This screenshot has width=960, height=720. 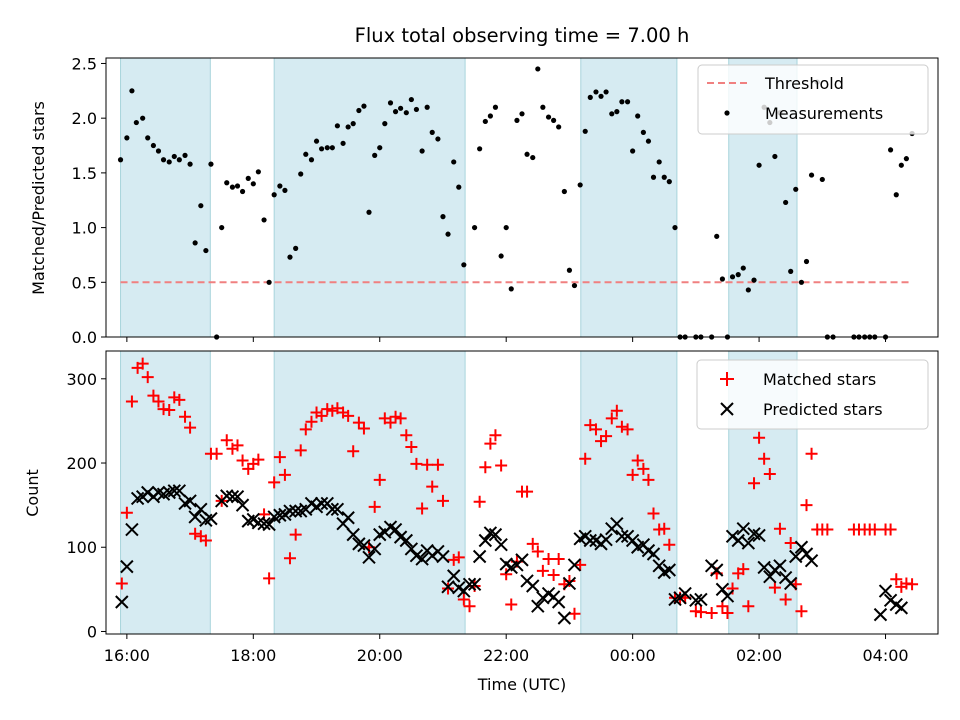 I want to click on bottom-x-axis: 16:00 18:00 20:00 22:00 00:00 02:00 04:00, so click(x=506, y=649).